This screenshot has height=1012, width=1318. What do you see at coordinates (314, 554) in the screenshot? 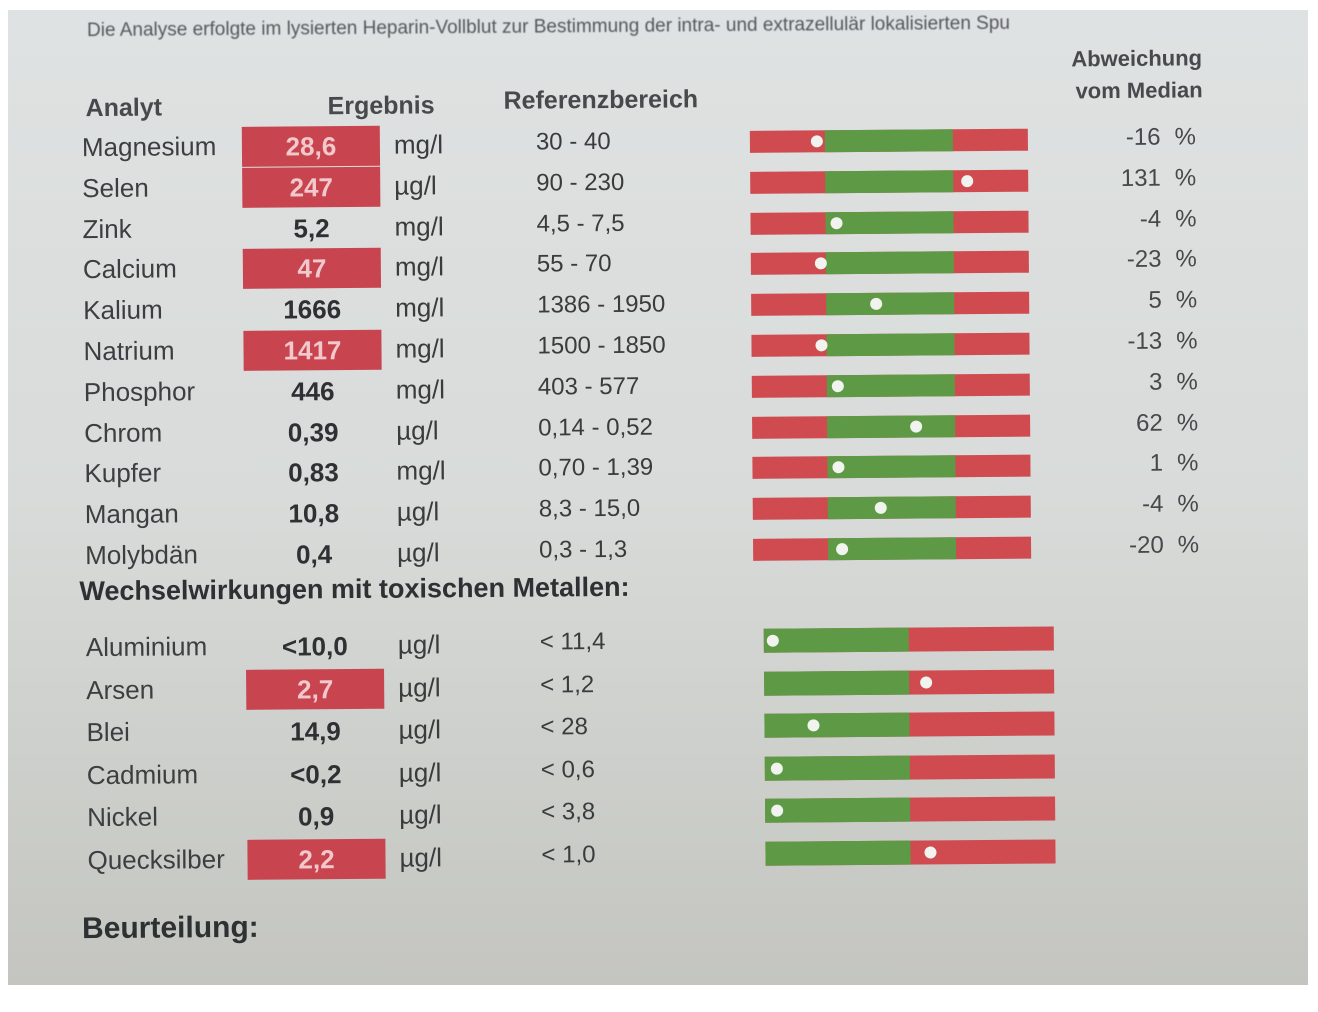
I see `analyte-result: 0,4` at bounding box center [314, 554].